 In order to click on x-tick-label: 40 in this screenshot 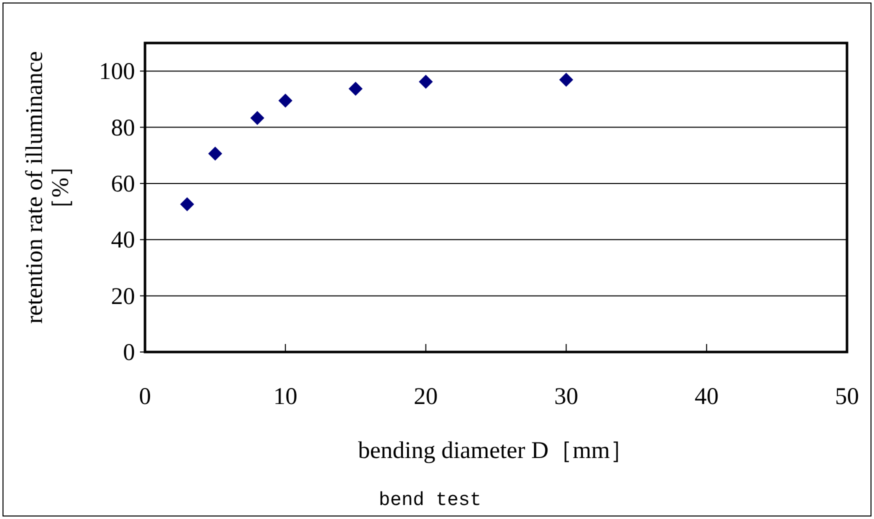, I will do `click(706, 397)`.